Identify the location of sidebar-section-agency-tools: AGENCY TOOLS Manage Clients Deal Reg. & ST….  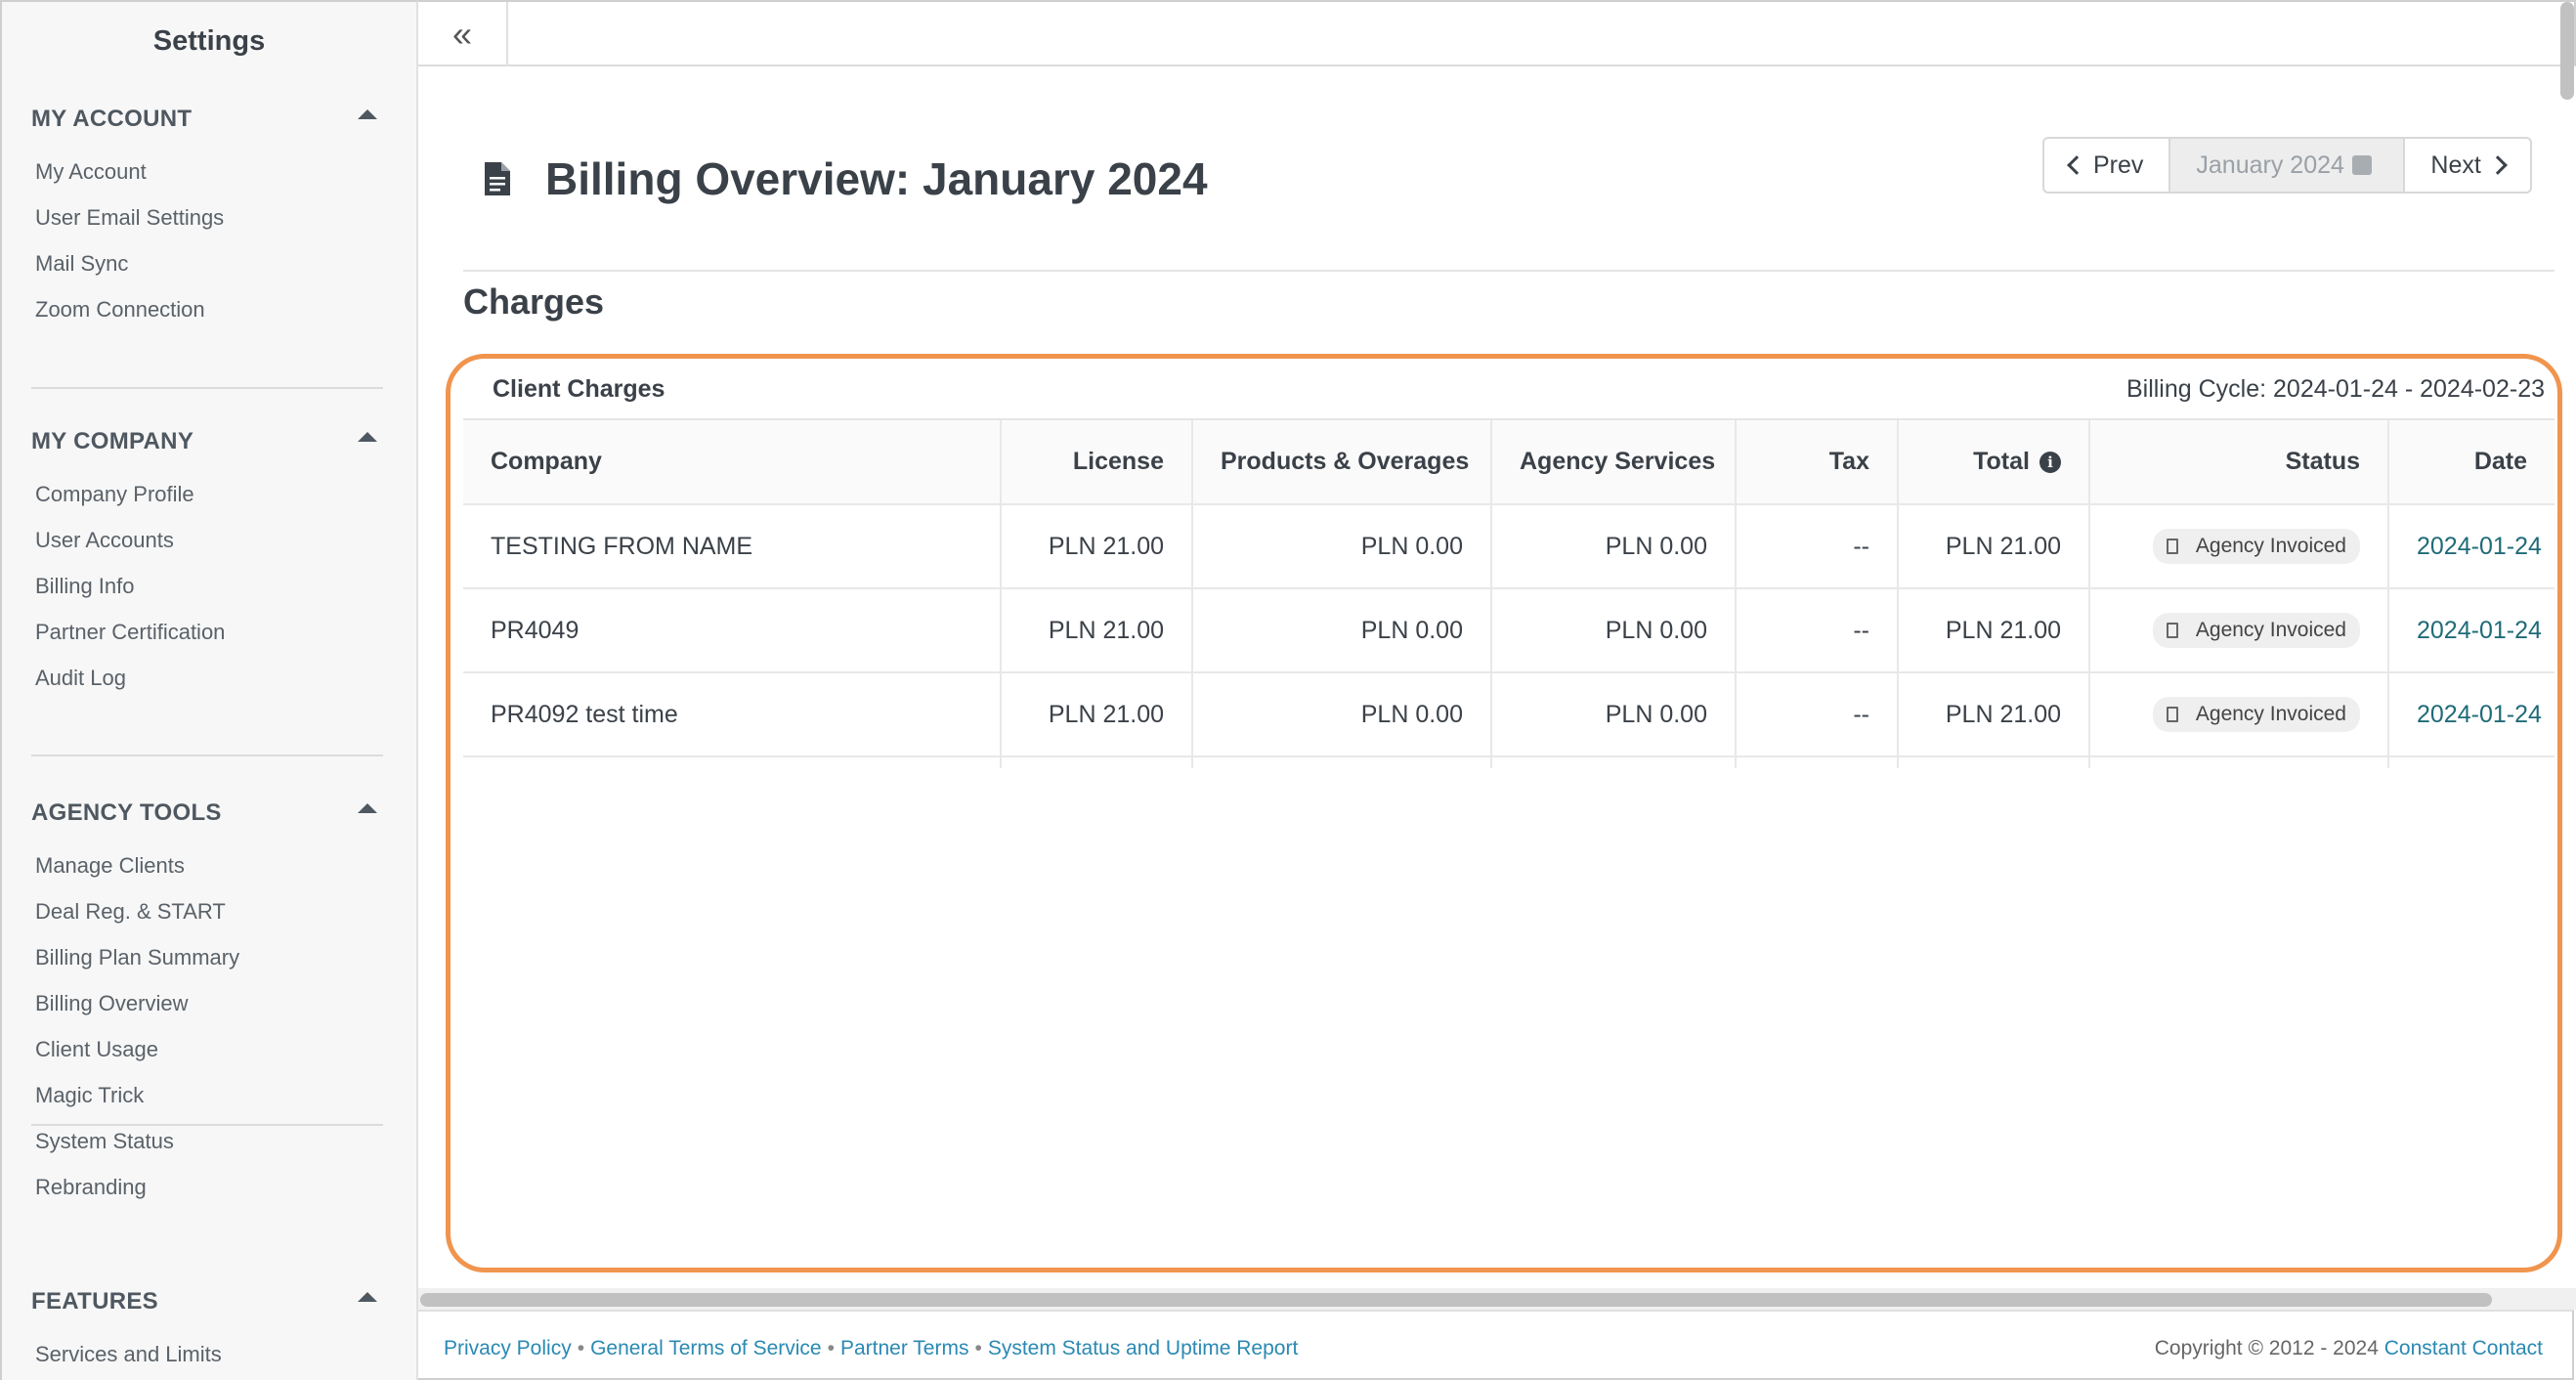
(209, 1002).